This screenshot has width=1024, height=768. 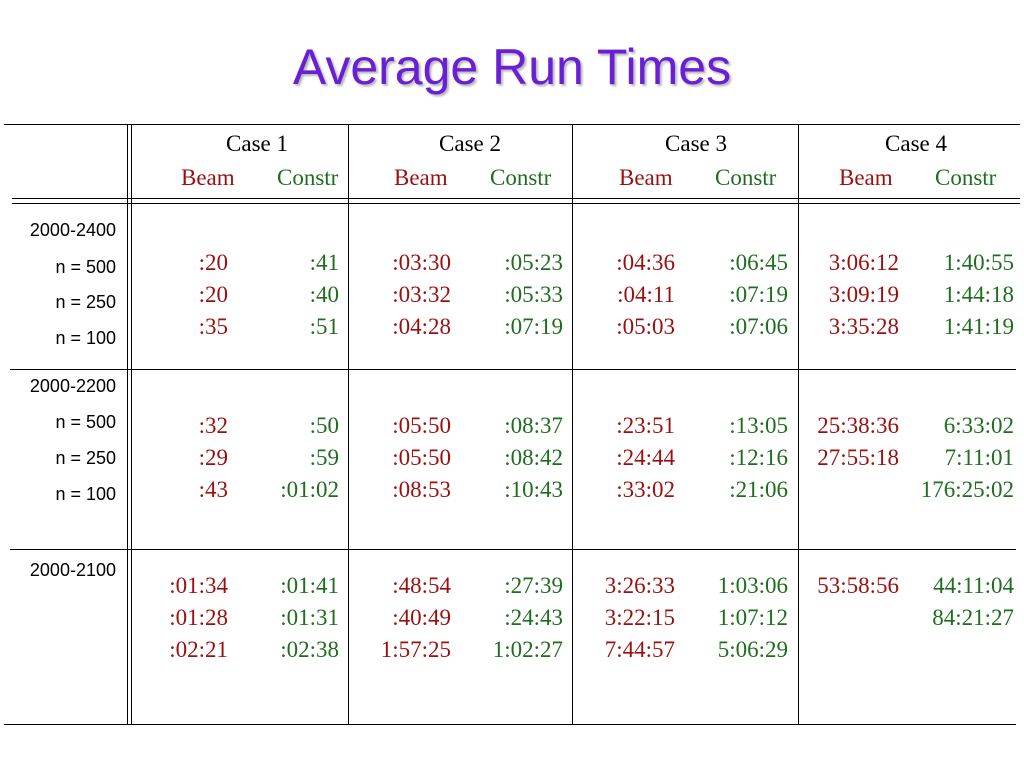 I want to click on constr-time-cell: :05:33, so click(x=533, y=294).